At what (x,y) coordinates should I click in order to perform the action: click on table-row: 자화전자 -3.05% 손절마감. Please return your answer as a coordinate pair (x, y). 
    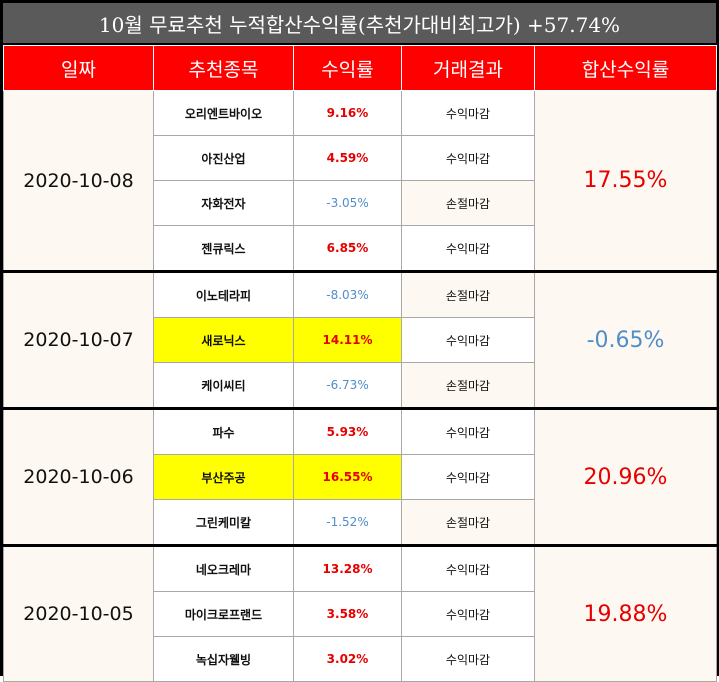
    Looking at the image, I should click on (360, 203).